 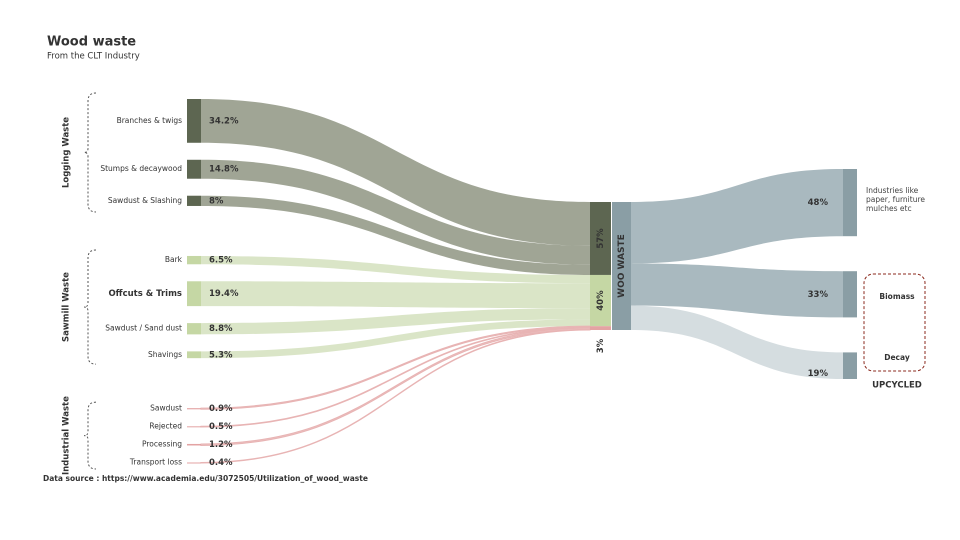 What do you see at coordinates (67, 152) in the screenshot?
I see `group-label: Logging Waste` at bounding box center [67, 152].